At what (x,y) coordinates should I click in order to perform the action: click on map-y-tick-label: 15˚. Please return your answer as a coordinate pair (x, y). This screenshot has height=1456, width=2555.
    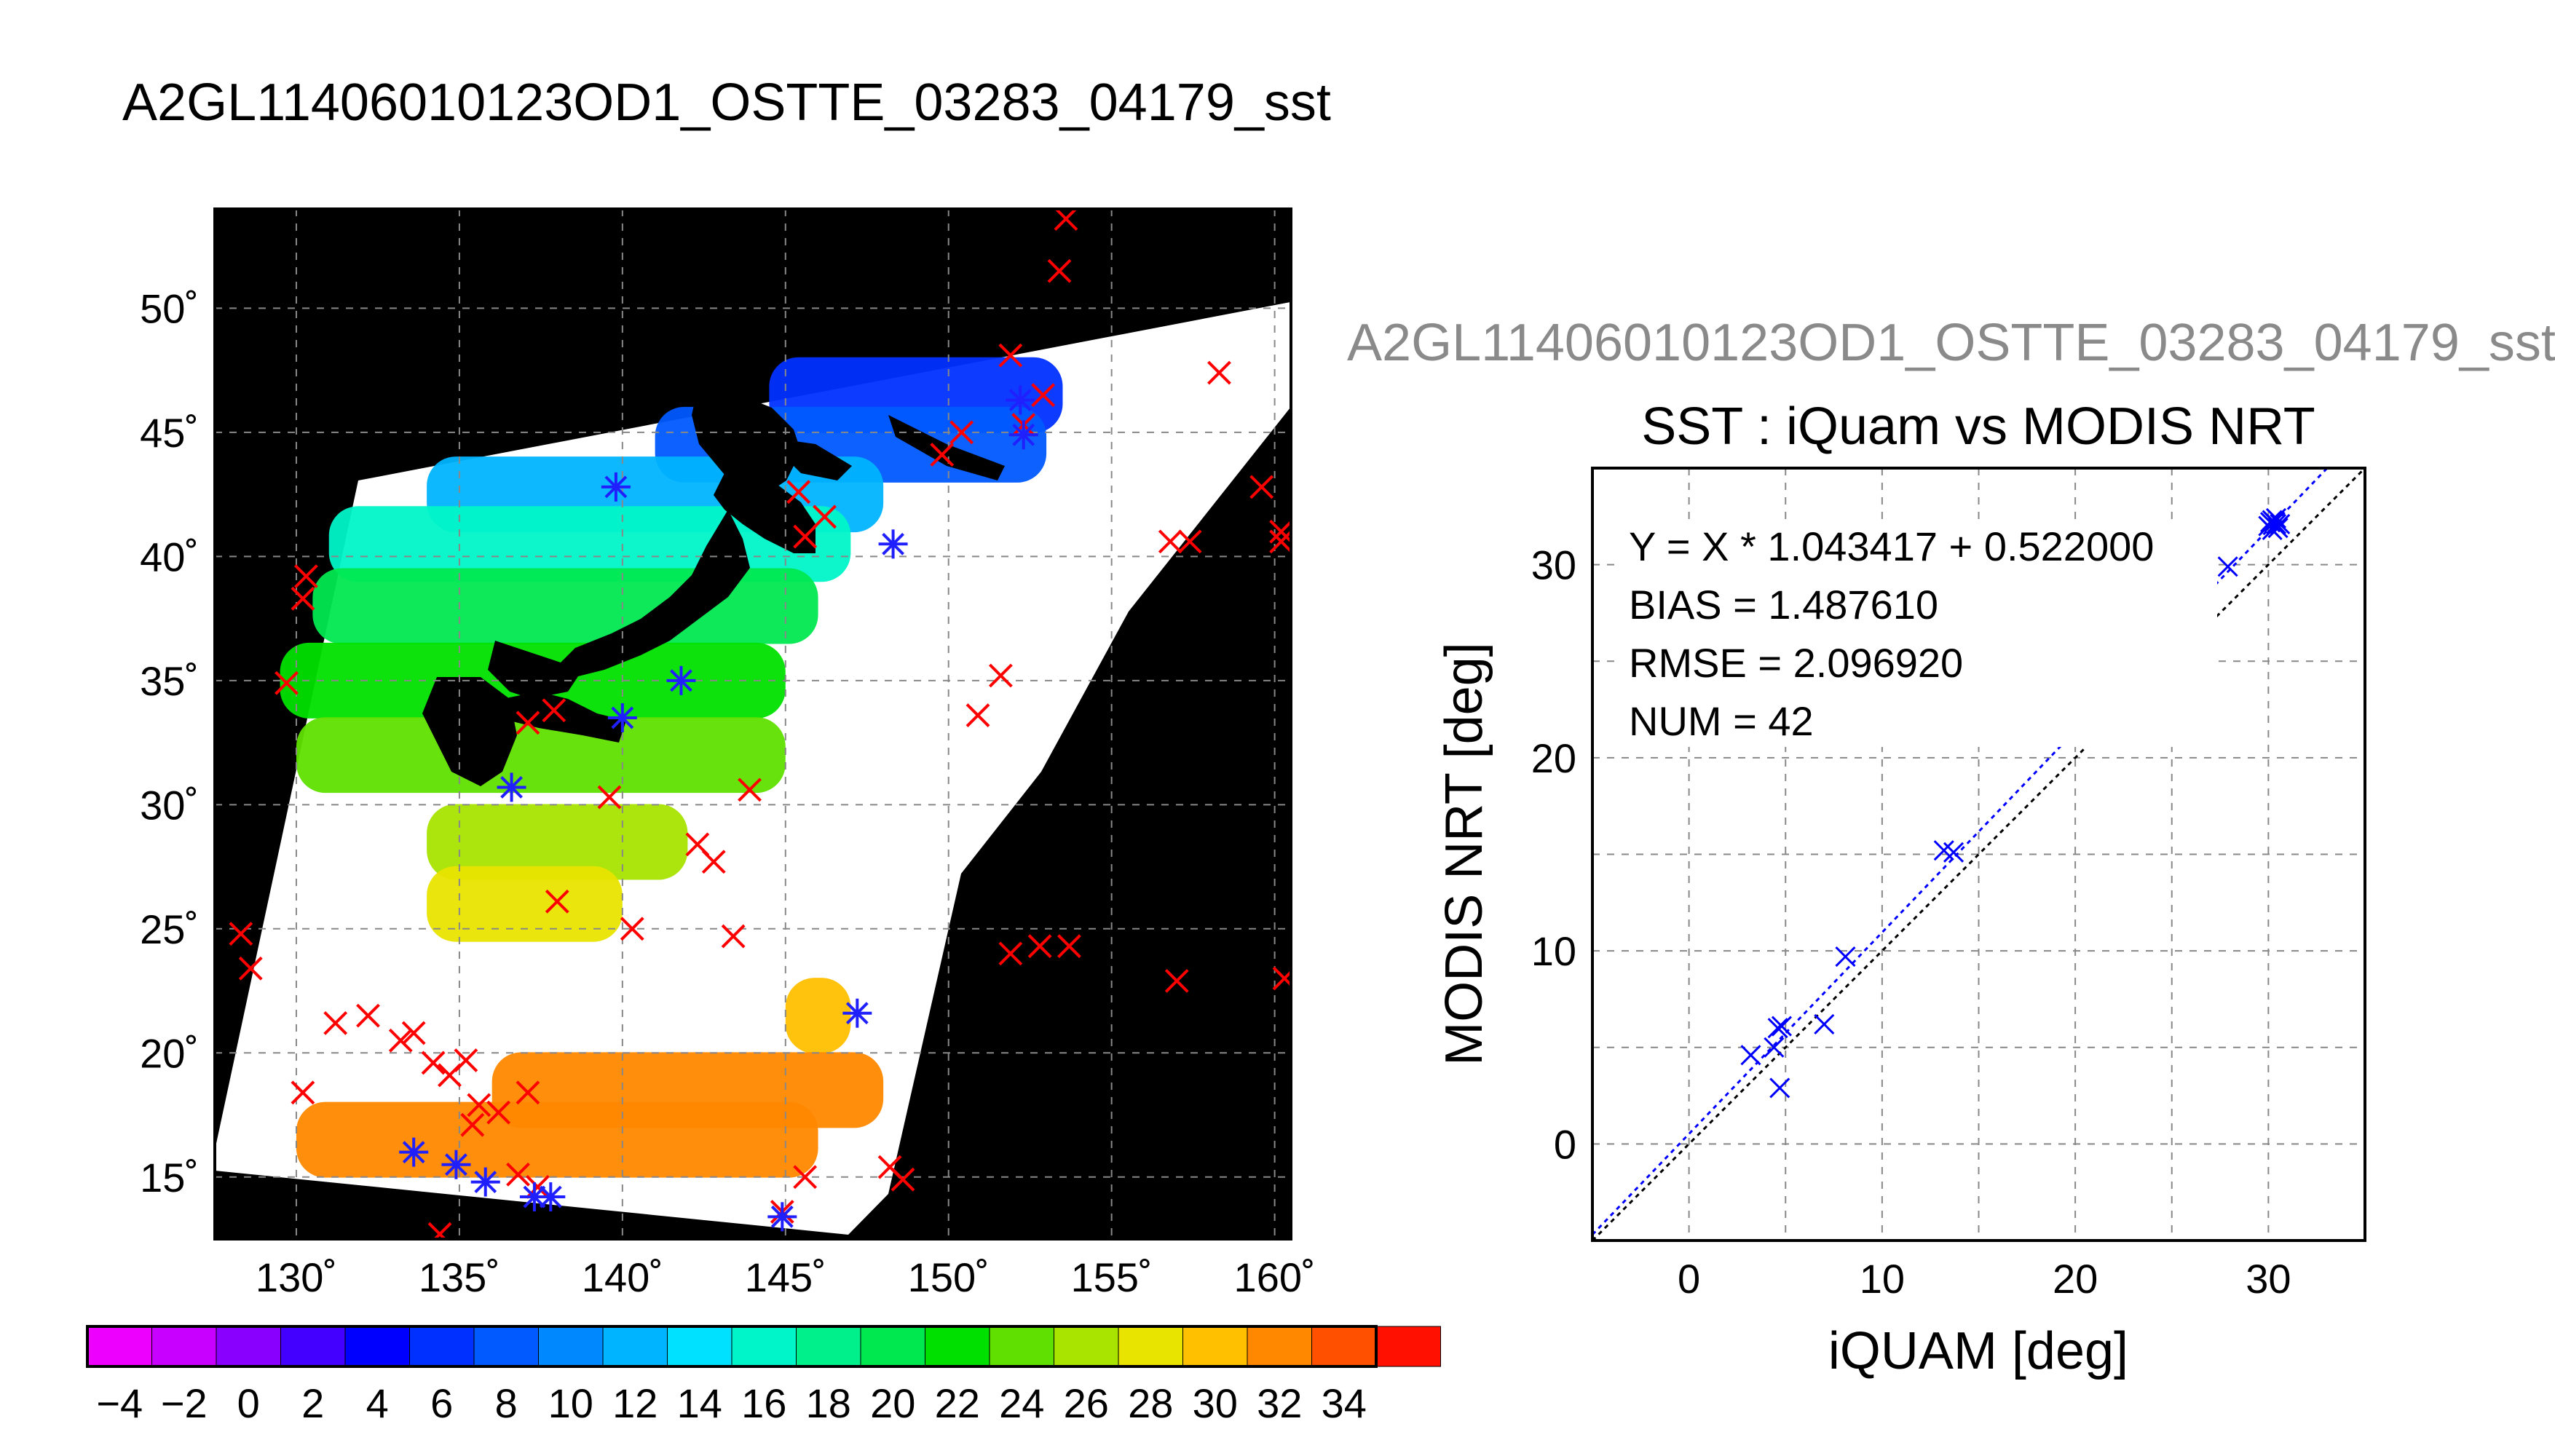
    Looking at the image, I should click on (169, 1177).